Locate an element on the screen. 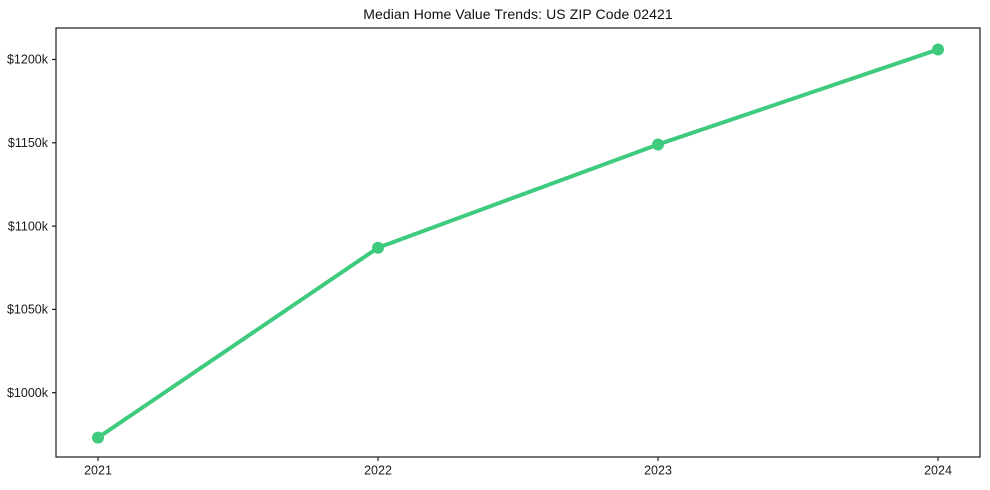  x-tick-label: 2023 is located at coordinates (658, 471).